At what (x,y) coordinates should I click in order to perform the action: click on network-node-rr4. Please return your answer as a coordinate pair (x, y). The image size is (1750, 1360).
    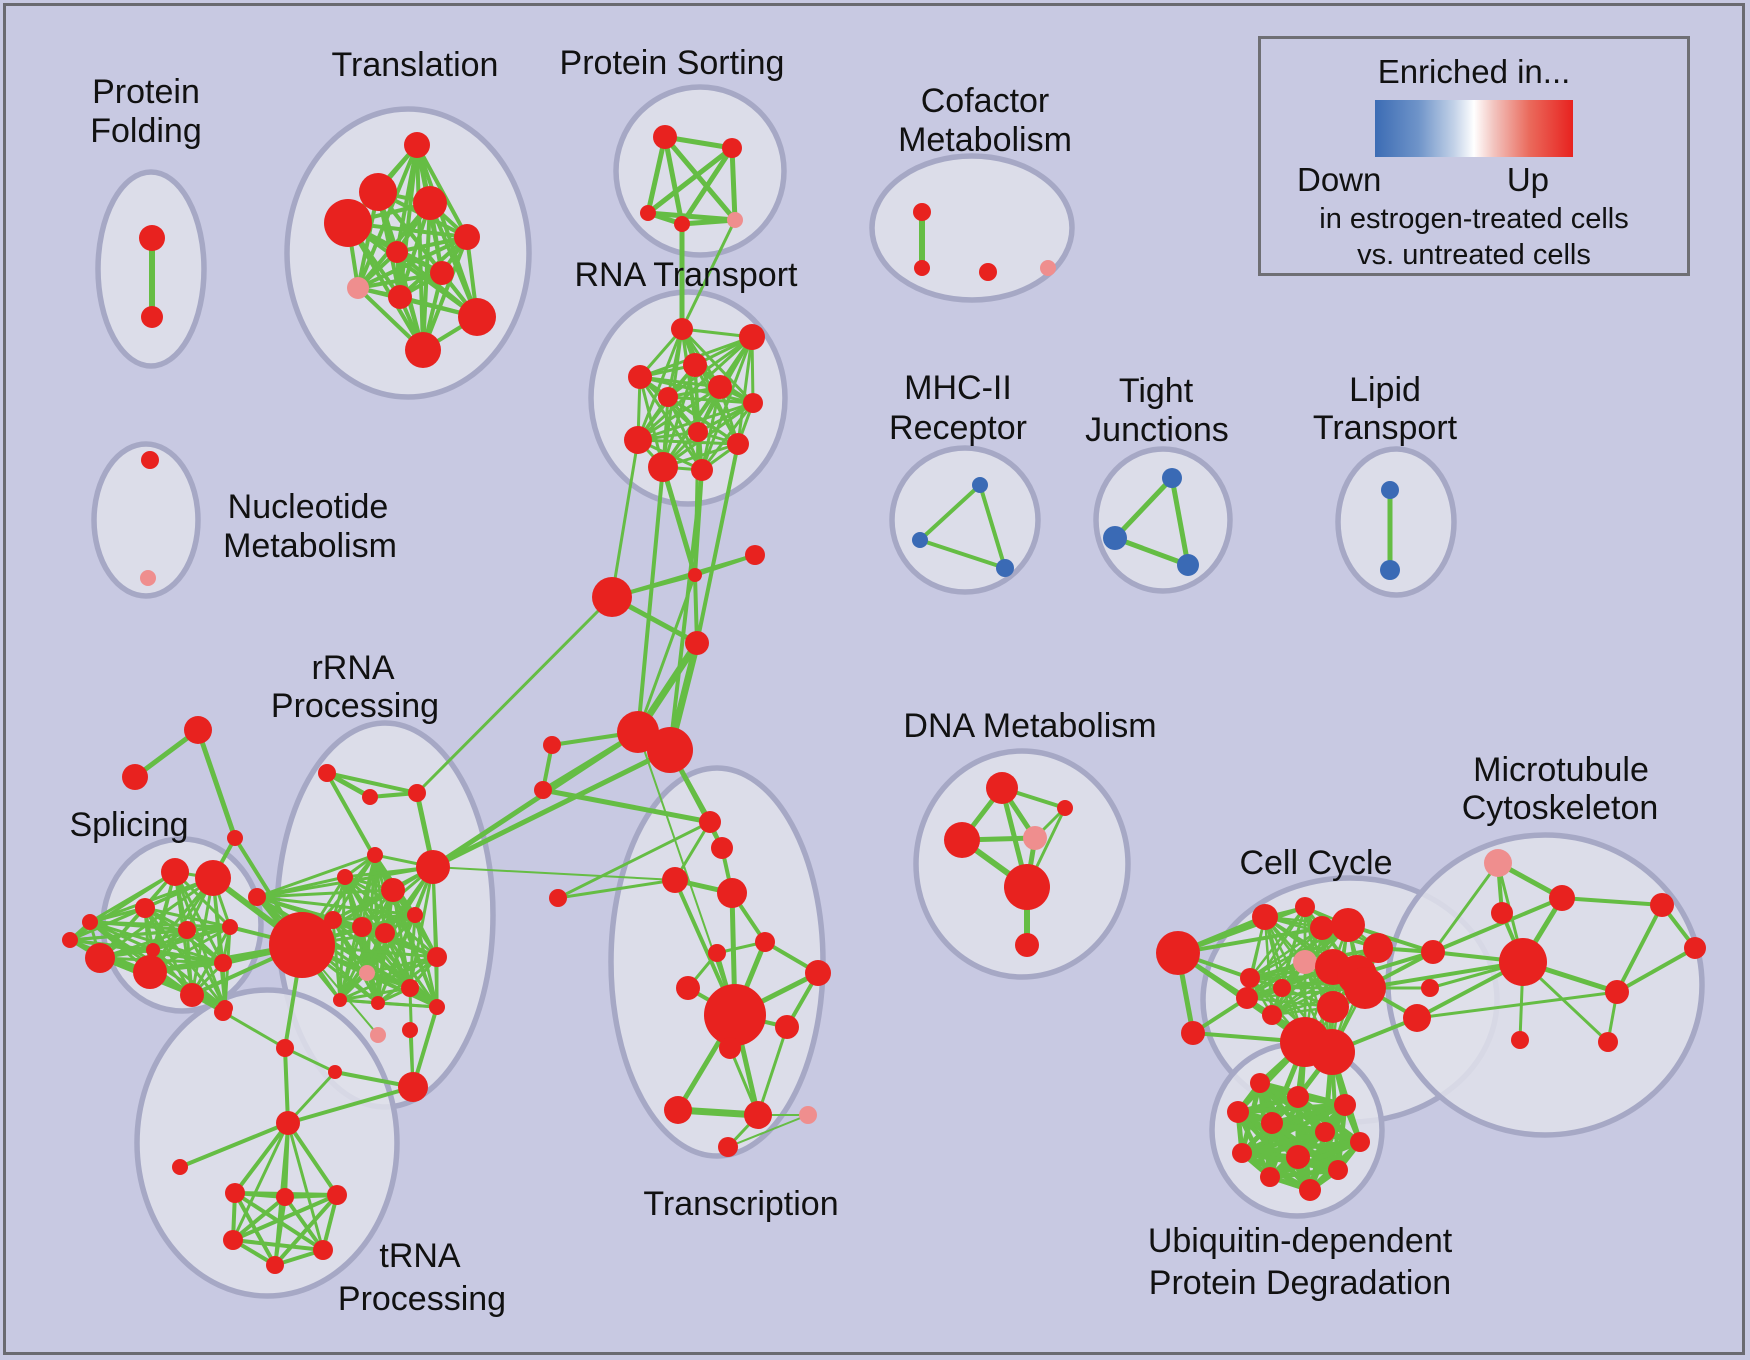
    Looking at the image, I should click on (433, 867).